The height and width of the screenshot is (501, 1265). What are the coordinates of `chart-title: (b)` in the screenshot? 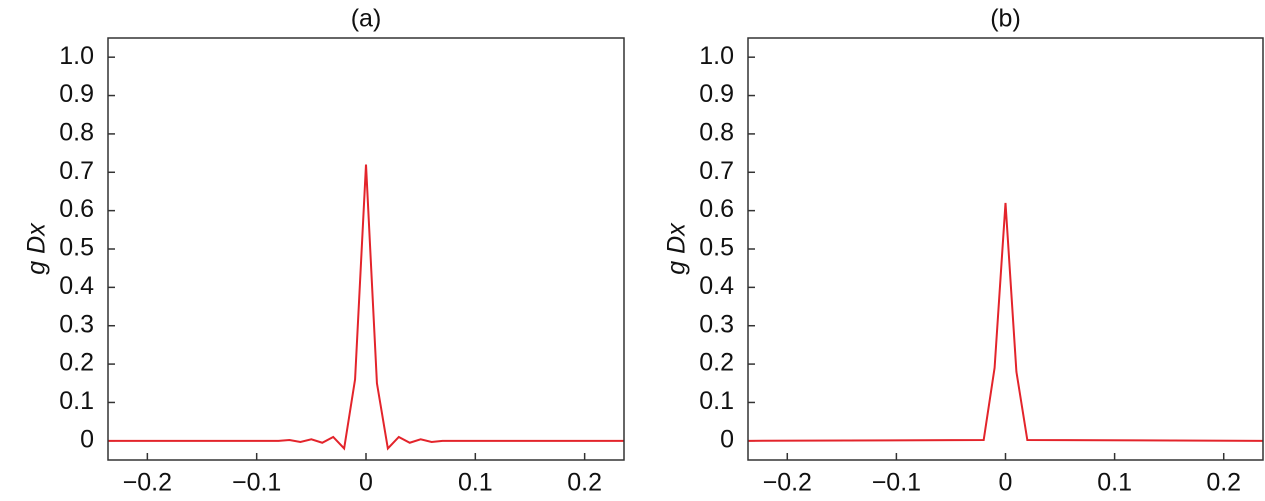 It's located at (1005, 19).